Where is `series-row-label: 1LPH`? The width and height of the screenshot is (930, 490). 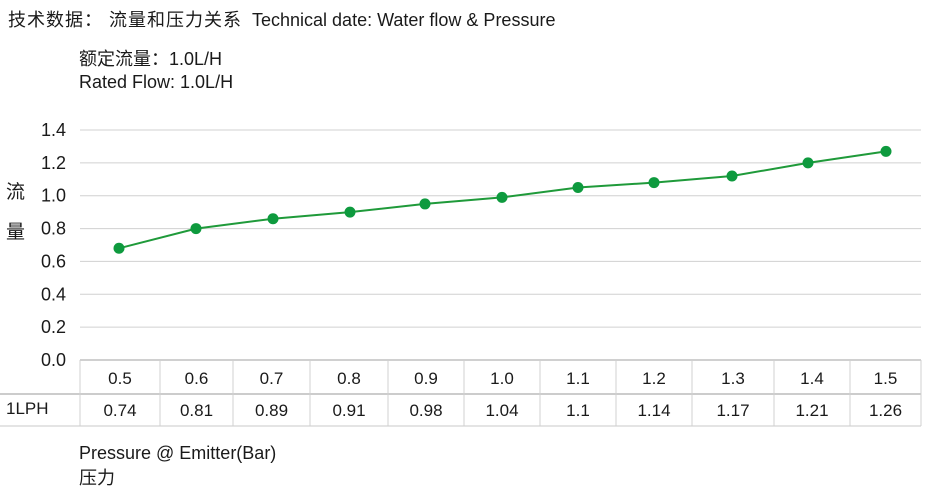 series-row-label: 1LPH is located at coordinates (27, 408).